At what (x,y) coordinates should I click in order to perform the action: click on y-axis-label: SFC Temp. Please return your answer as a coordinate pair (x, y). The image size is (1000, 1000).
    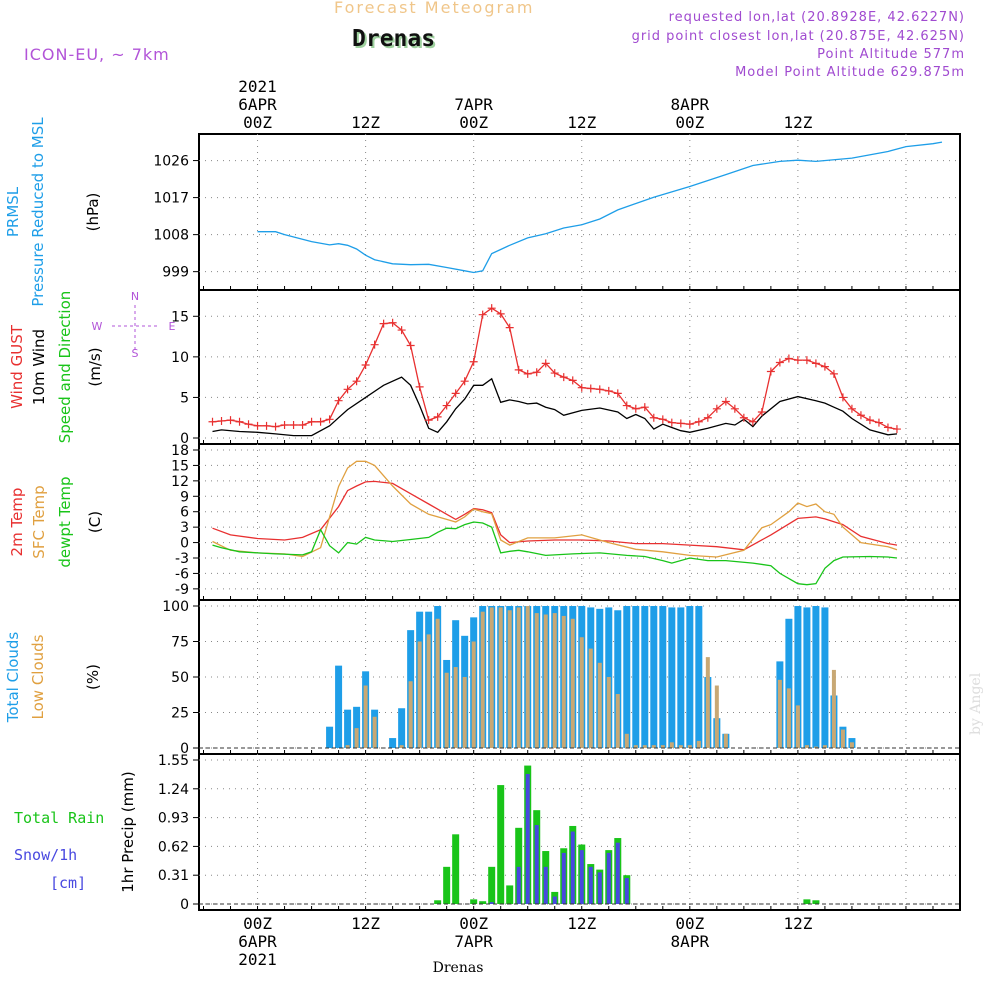
    Looking at the image, I should click on (39, 521).